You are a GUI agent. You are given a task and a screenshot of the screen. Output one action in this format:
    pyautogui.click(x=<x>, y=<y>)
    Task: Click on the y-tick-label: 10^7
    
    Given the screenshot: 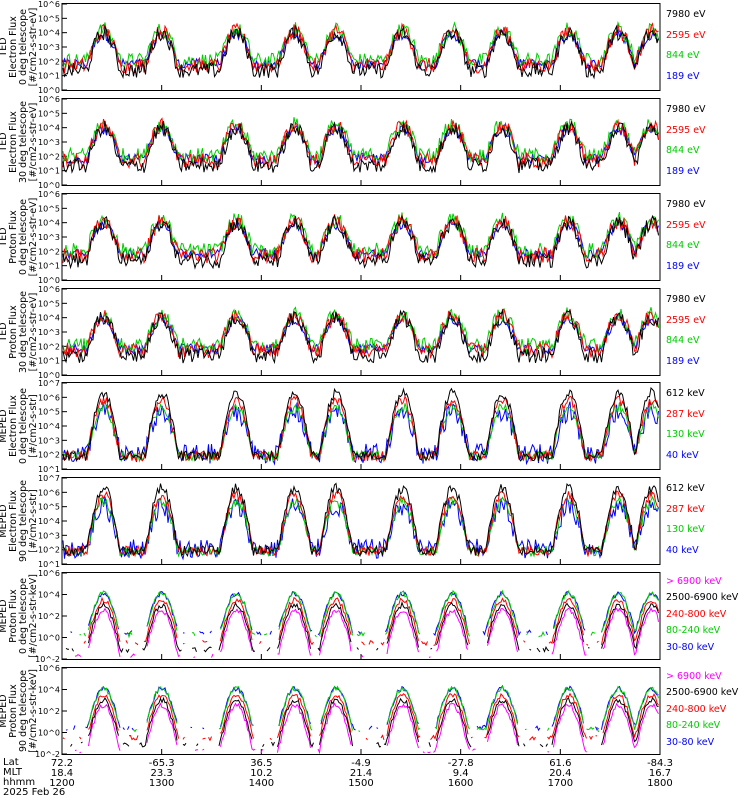 What is the action you would take?
    pyautogui.click(x=49, y=478)
    